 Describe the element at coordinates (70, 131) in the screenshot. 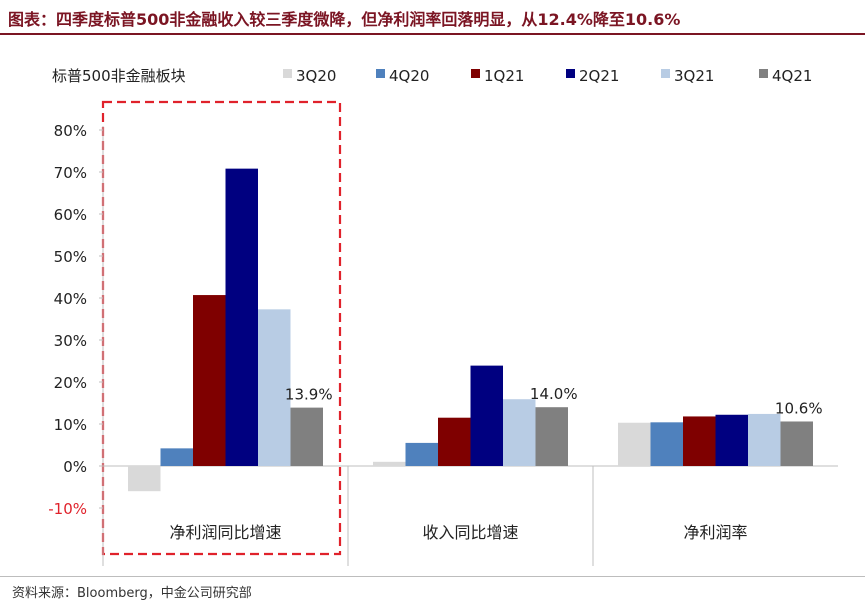

I see `y-tick-label: 80%` at that location.